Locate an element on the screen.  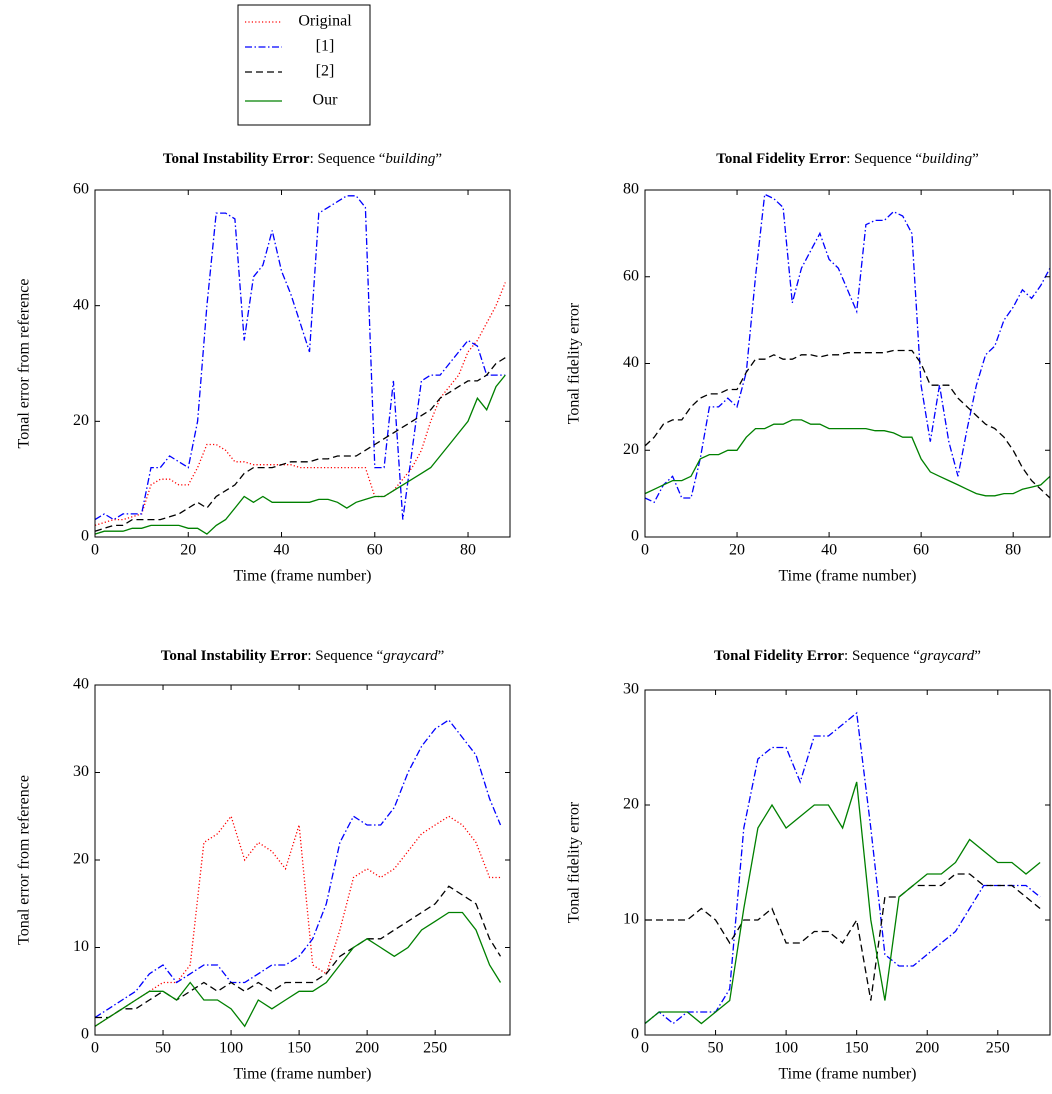
y-tick-label: 80 is located at coordinates (631, 189).